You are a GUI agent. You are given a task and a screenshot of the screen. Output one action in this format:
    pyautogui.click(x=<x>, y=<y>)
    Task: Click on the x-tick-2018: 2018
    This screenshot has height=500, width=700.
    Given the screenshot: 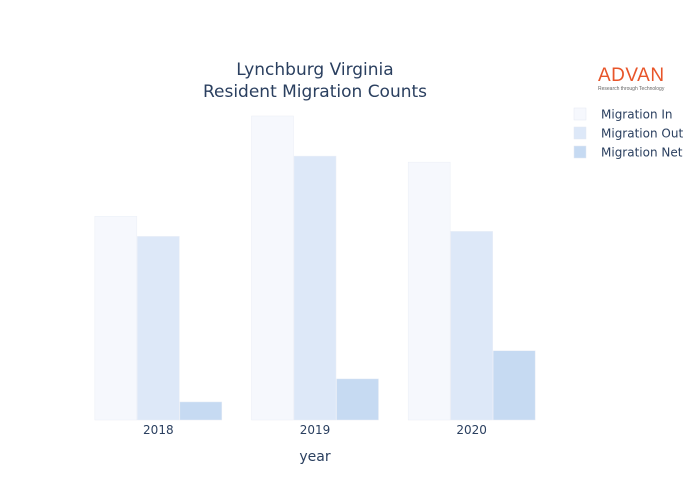 What is the action you would take?
    pyautogui.click(x=158, y=430)
    